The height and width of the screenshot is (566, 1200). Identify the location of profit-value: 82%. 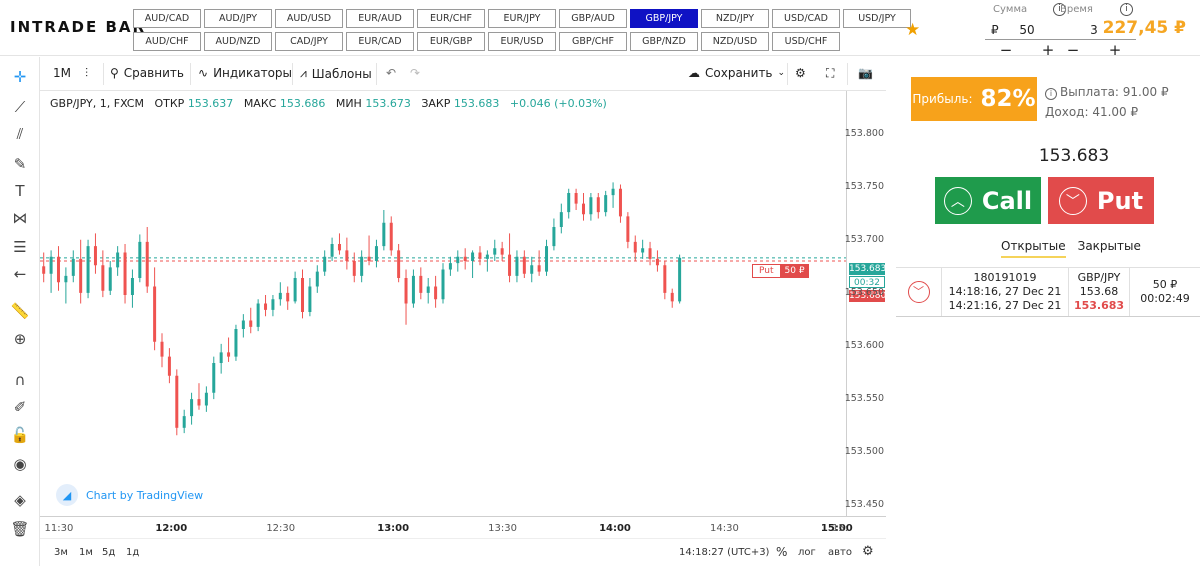
(1008, 99).